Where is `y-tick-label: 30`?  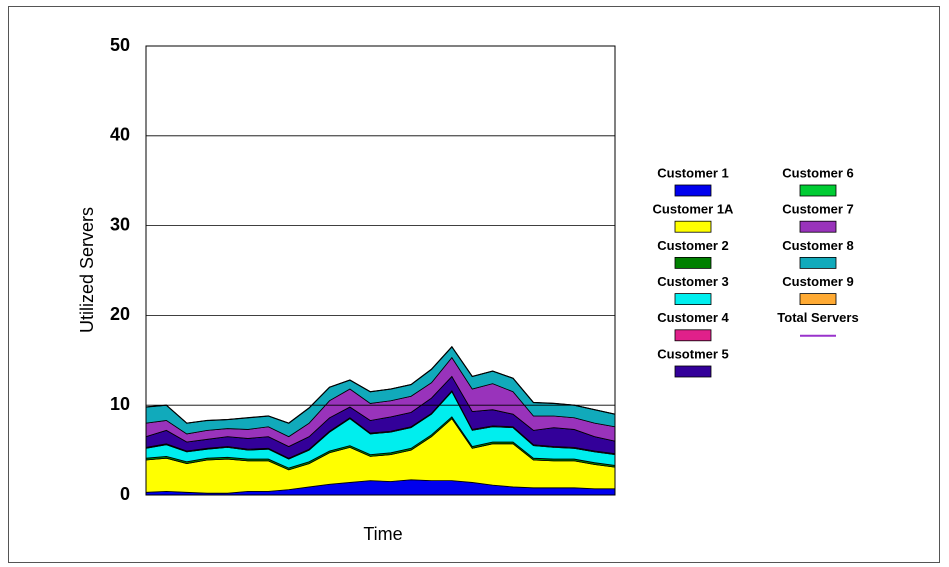
y-tick-label: 30 is located at coordinates (120, 224).